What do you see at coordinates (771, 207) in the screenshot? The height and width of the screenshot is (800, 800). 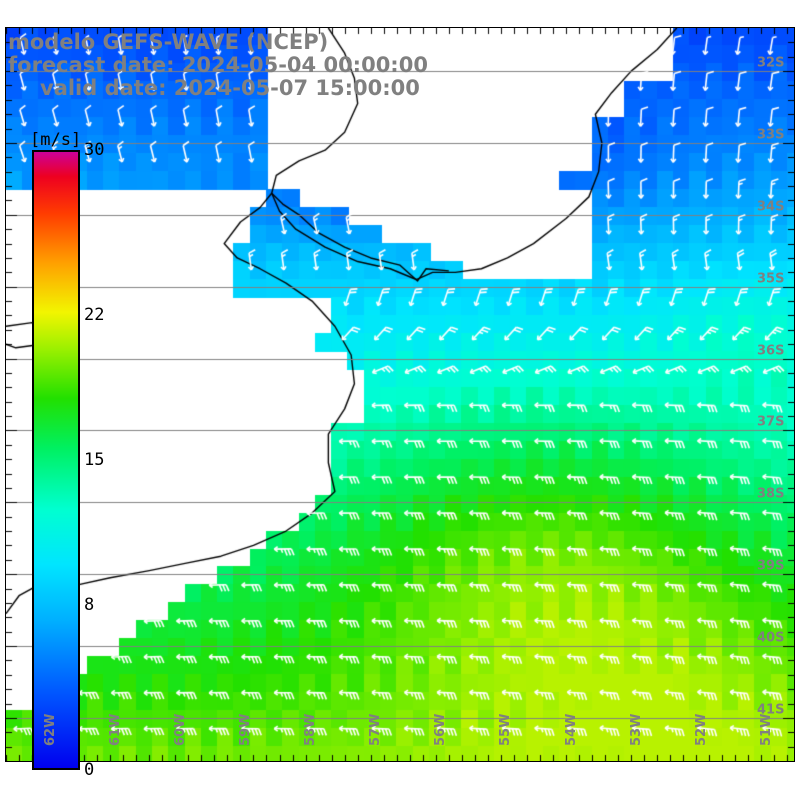 I see `lat-label-34S: 34S` at bounding box center [771, 207].